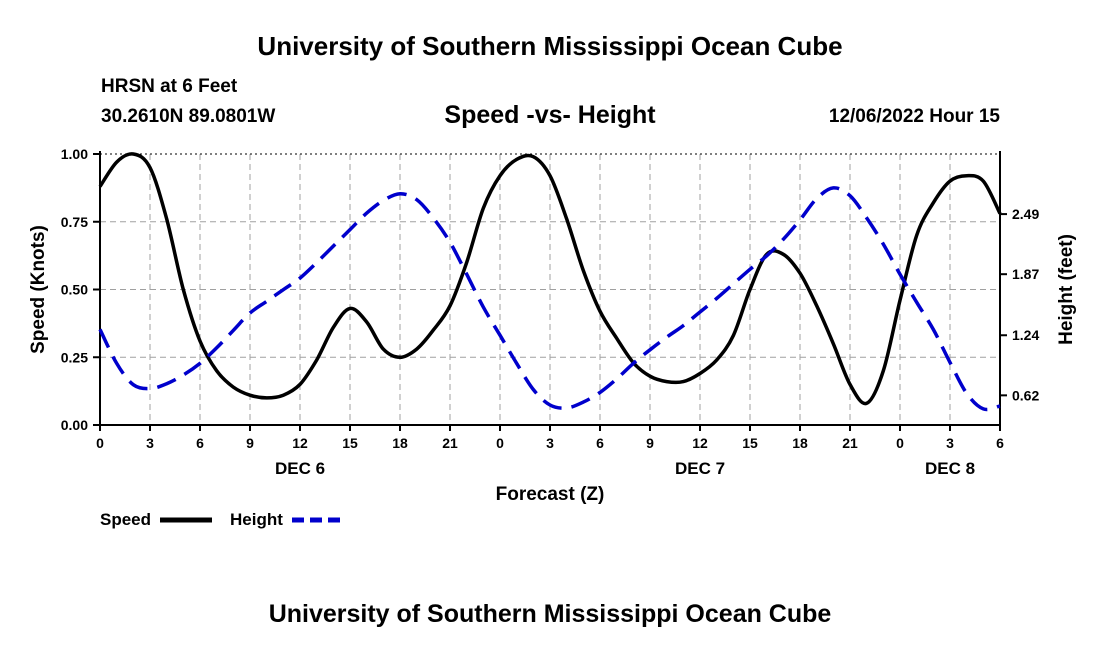 The image size is (1100, 650). What do you see at coordinates (1066, 289) in the screenshot?
I see `y2-axis-title: Height (feet)` at bounding box center [1066, 289].